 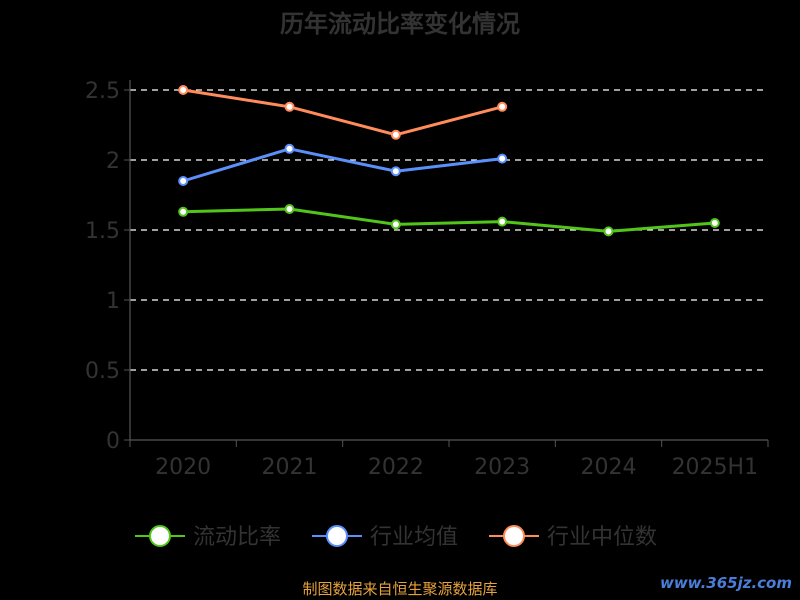 I want to click on x-tick-label: 2023, so click(x=502, y=467).